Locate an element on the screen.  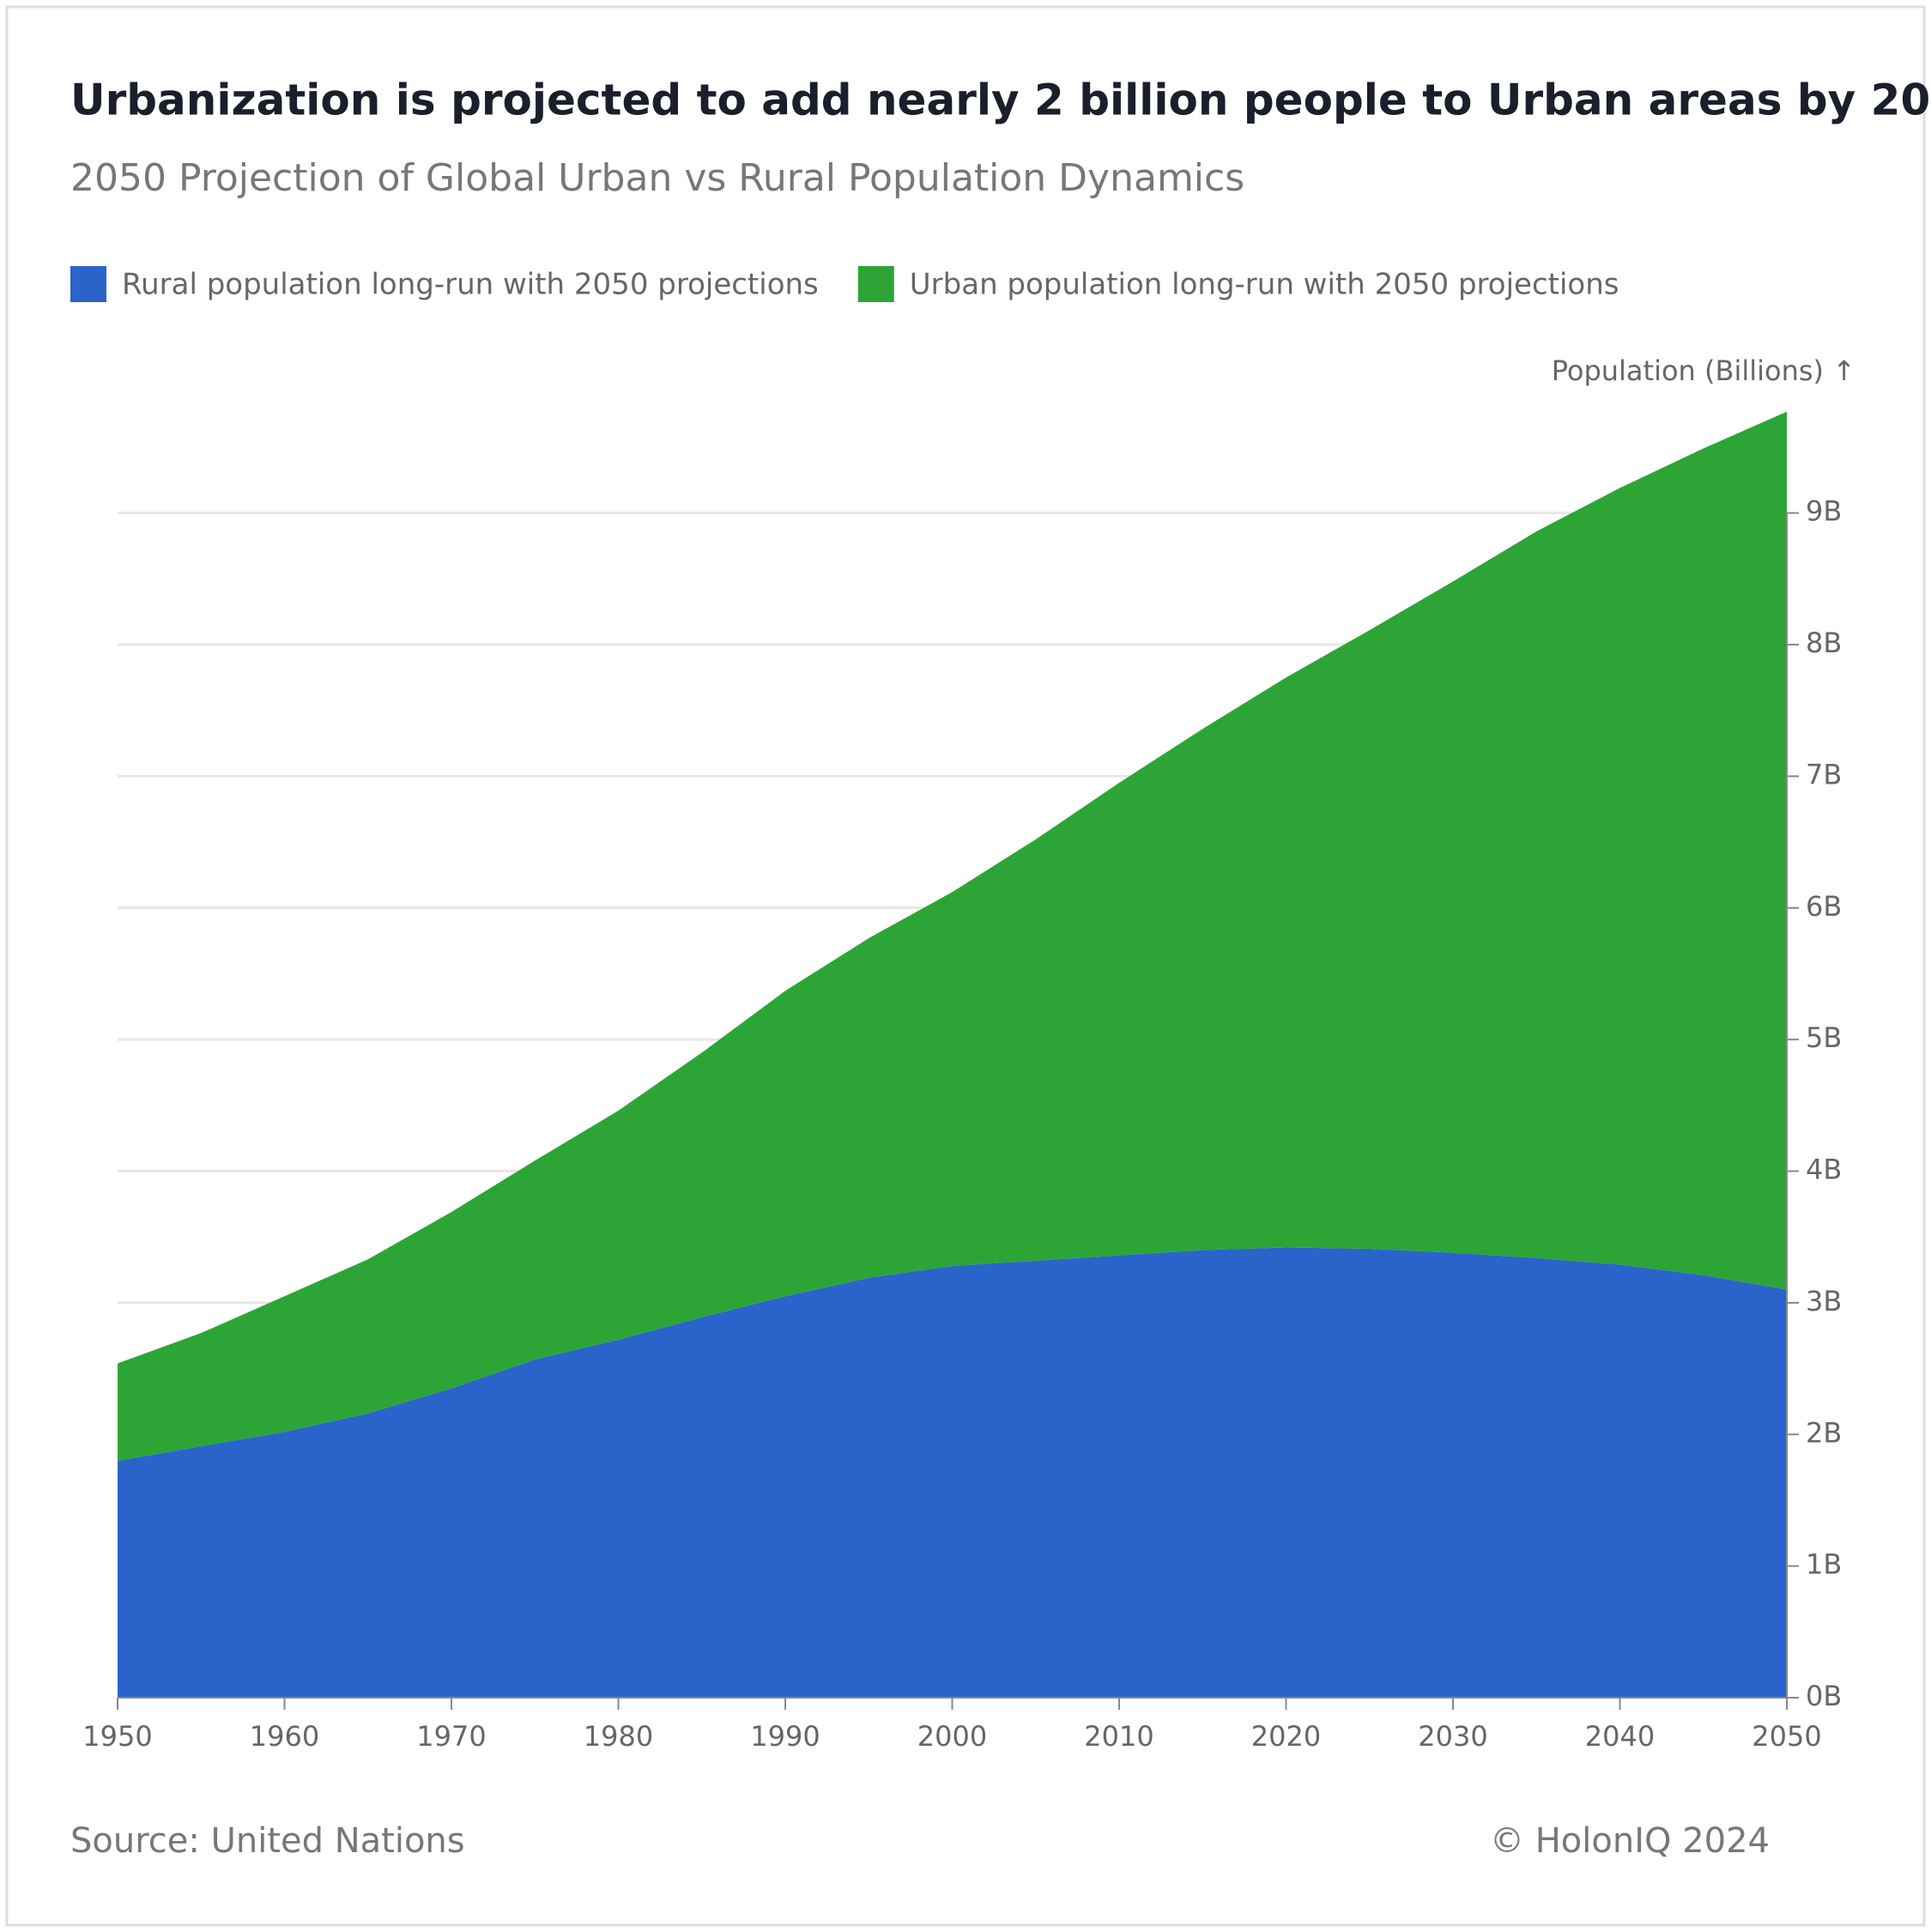
y-tick-label: 2B is located at coordinates (1824, 1433).